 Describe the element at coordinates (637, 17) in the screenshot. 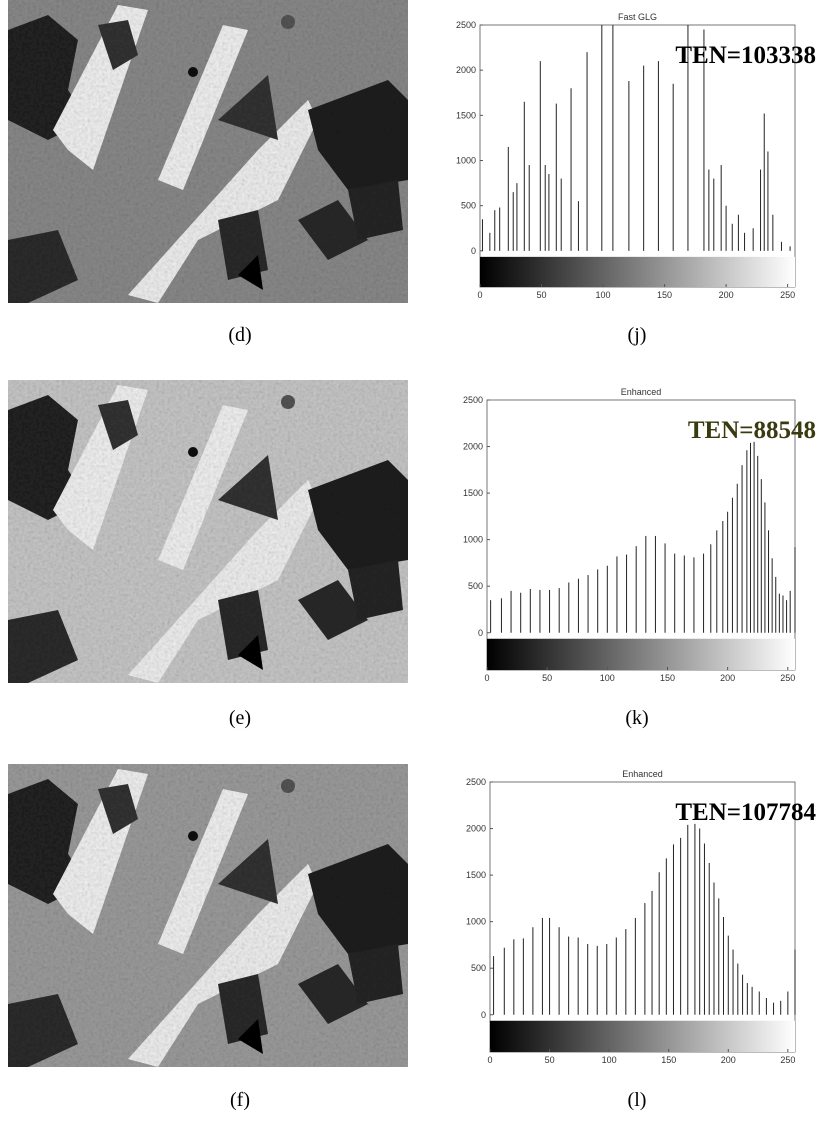

I see `chart-title: Fast GLG` at that location.